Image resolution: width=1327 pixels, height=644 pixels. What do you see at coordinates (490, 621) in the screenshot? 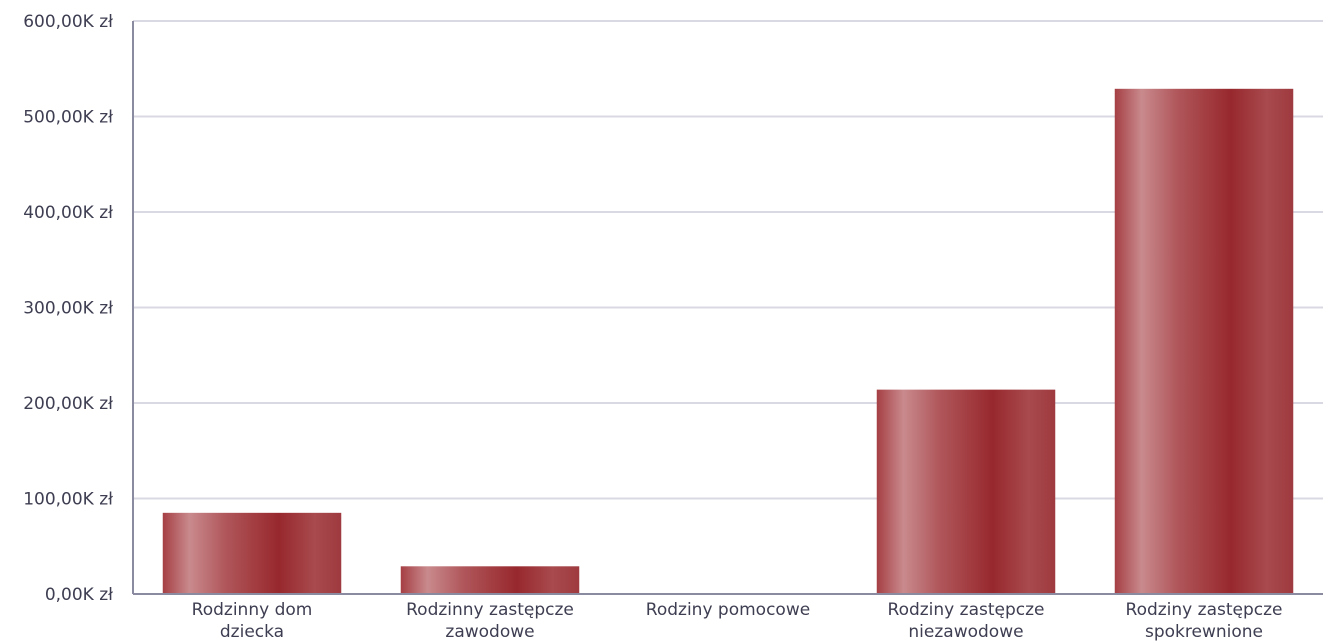
I see `x-category-label: Rodzinny zastępcze zawodowe` at bounding box center [490, 621].